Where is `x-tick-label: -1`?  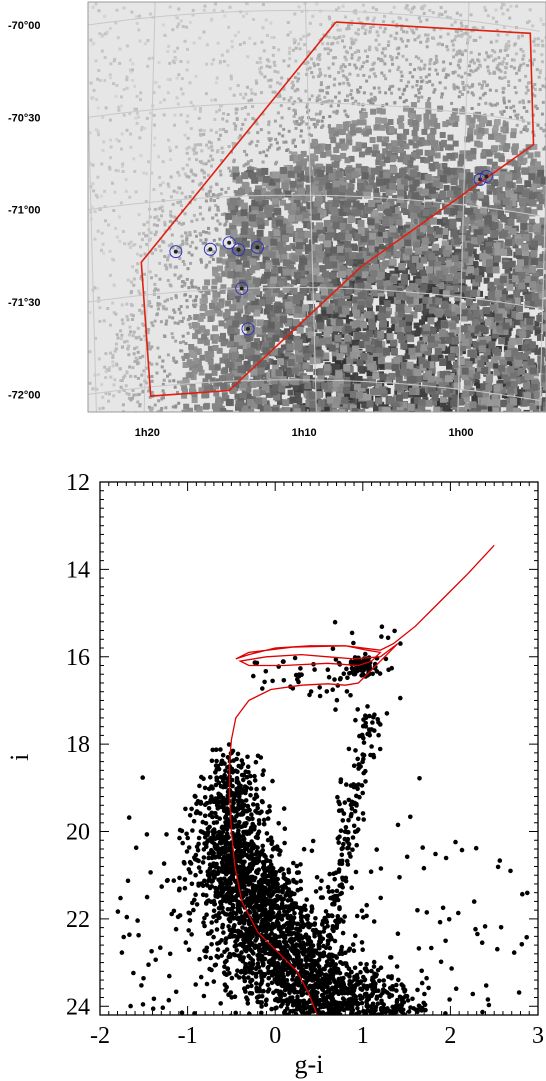 x-tick-label: -1 is located at coordinates (188, 1036).